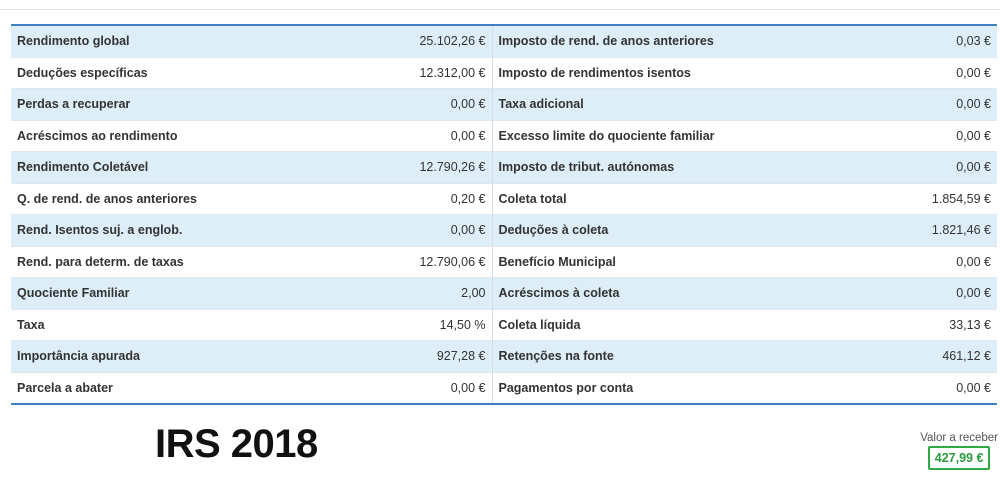 Image resolution: width=1000 pixels, height=484 pixels. What do you see at coordinates (163, 293) in the screenshot?
I see `left-label-cell: Quociente Familiar` at bounding box center [163, 293].